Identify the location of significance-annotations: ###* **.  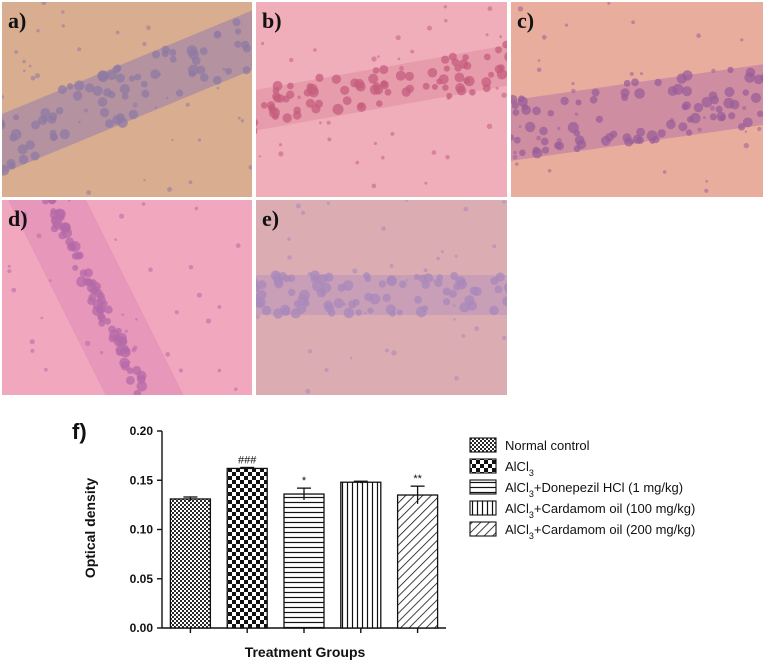
(330, 470).